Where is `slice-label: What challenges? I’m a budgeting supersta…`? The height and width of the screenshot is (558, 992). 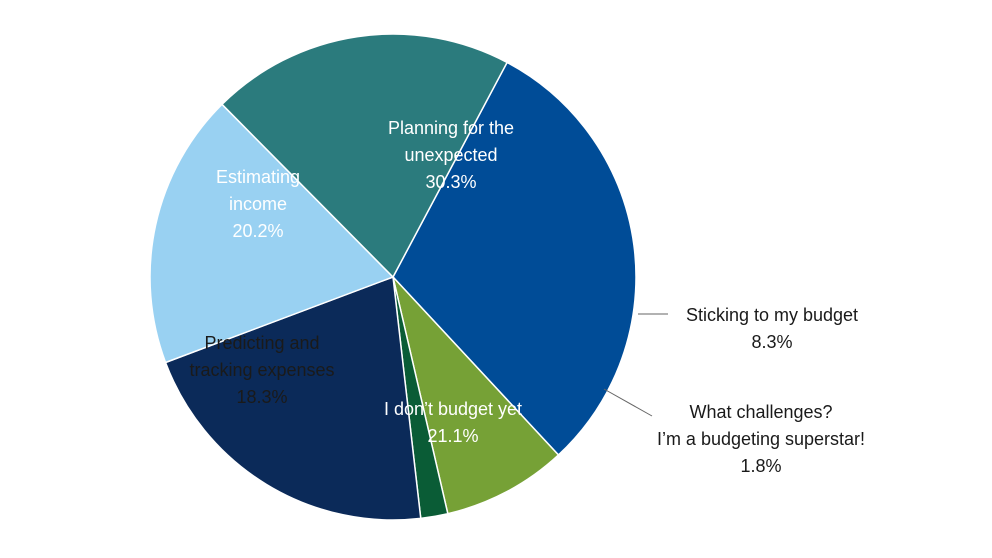 slice-label: What challenges? I’m a budgeting supersta… is located at coordinates (761, 439).